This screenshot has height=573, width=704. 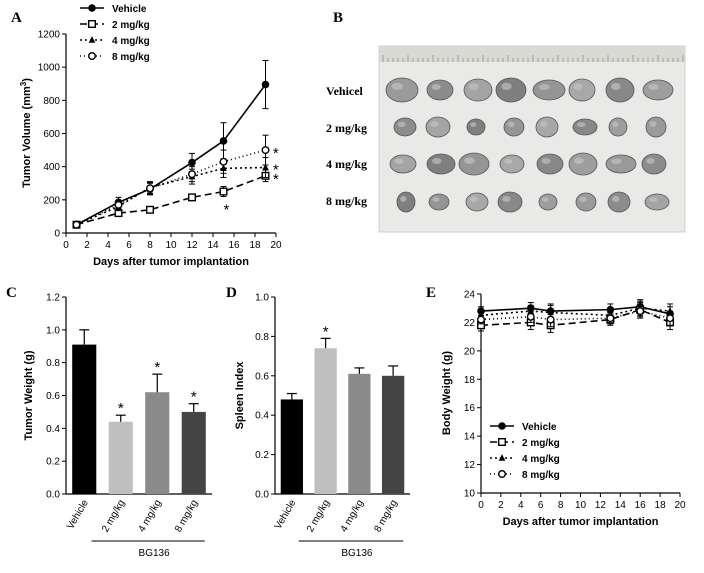 I want to click on x-tick-label: 10, so click(x=581, y=505).